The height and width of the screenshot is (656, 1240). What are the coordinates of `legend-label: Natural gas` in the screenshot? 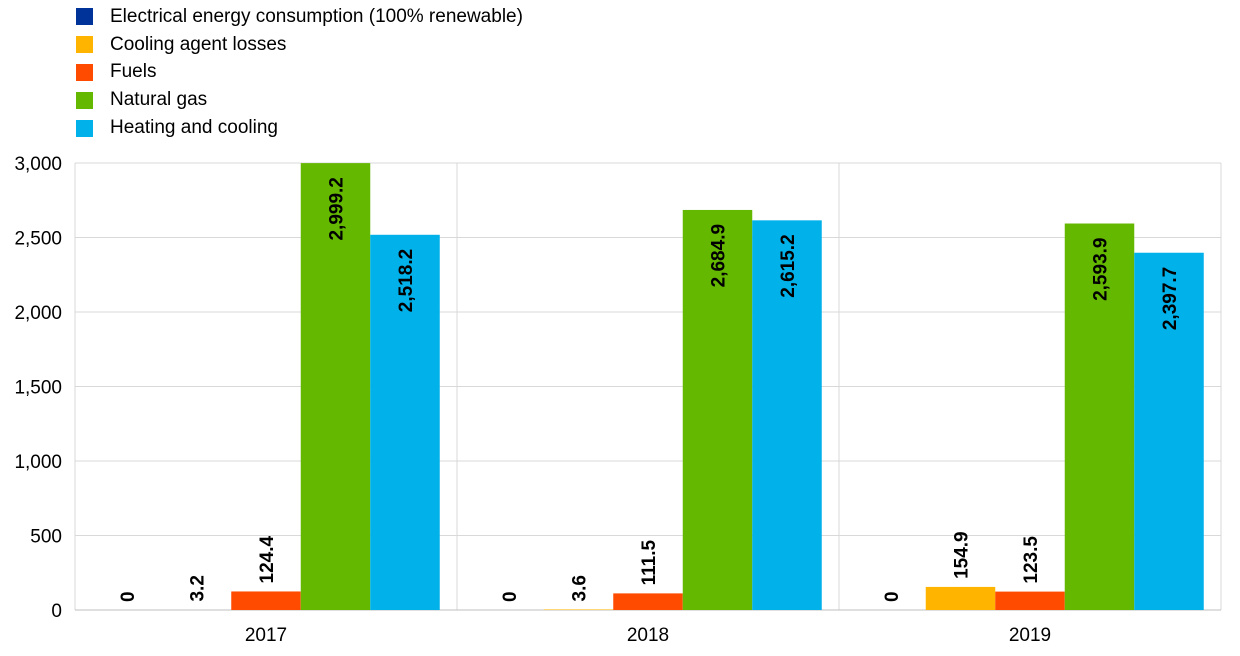 It's located at (159, 100).